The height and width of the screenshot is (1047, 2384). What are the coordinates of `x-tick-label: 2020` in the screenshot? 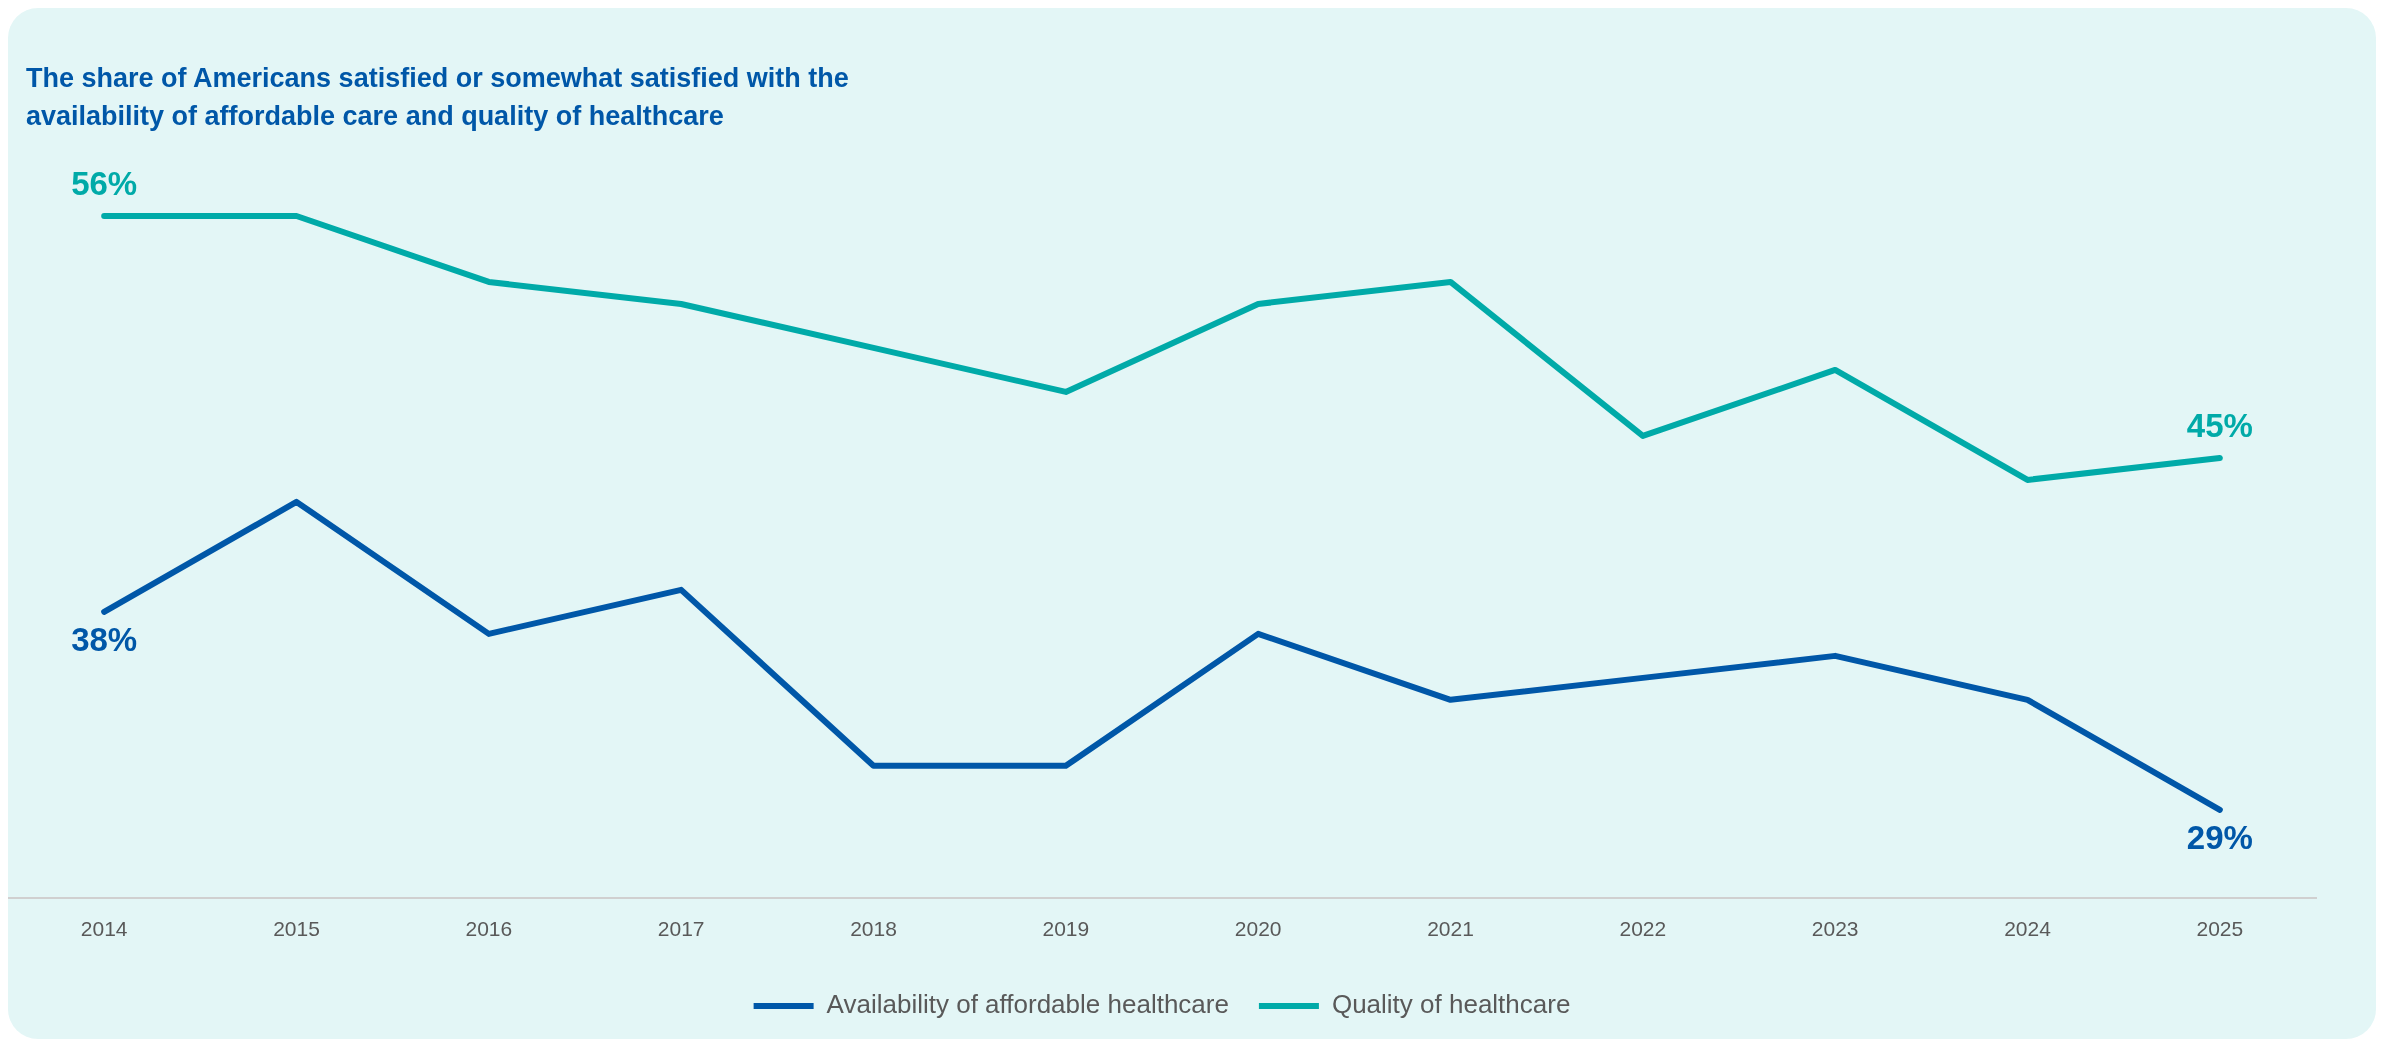 It's located at (1258, 929).